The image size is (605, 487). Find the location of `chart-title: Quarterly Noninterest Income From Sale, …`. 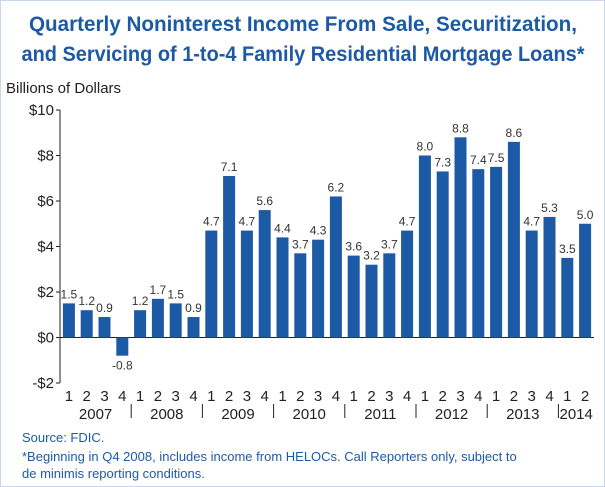

chart-title: Quarterly Noninterest Income From Sale, … is located at coordinates (303, 24).